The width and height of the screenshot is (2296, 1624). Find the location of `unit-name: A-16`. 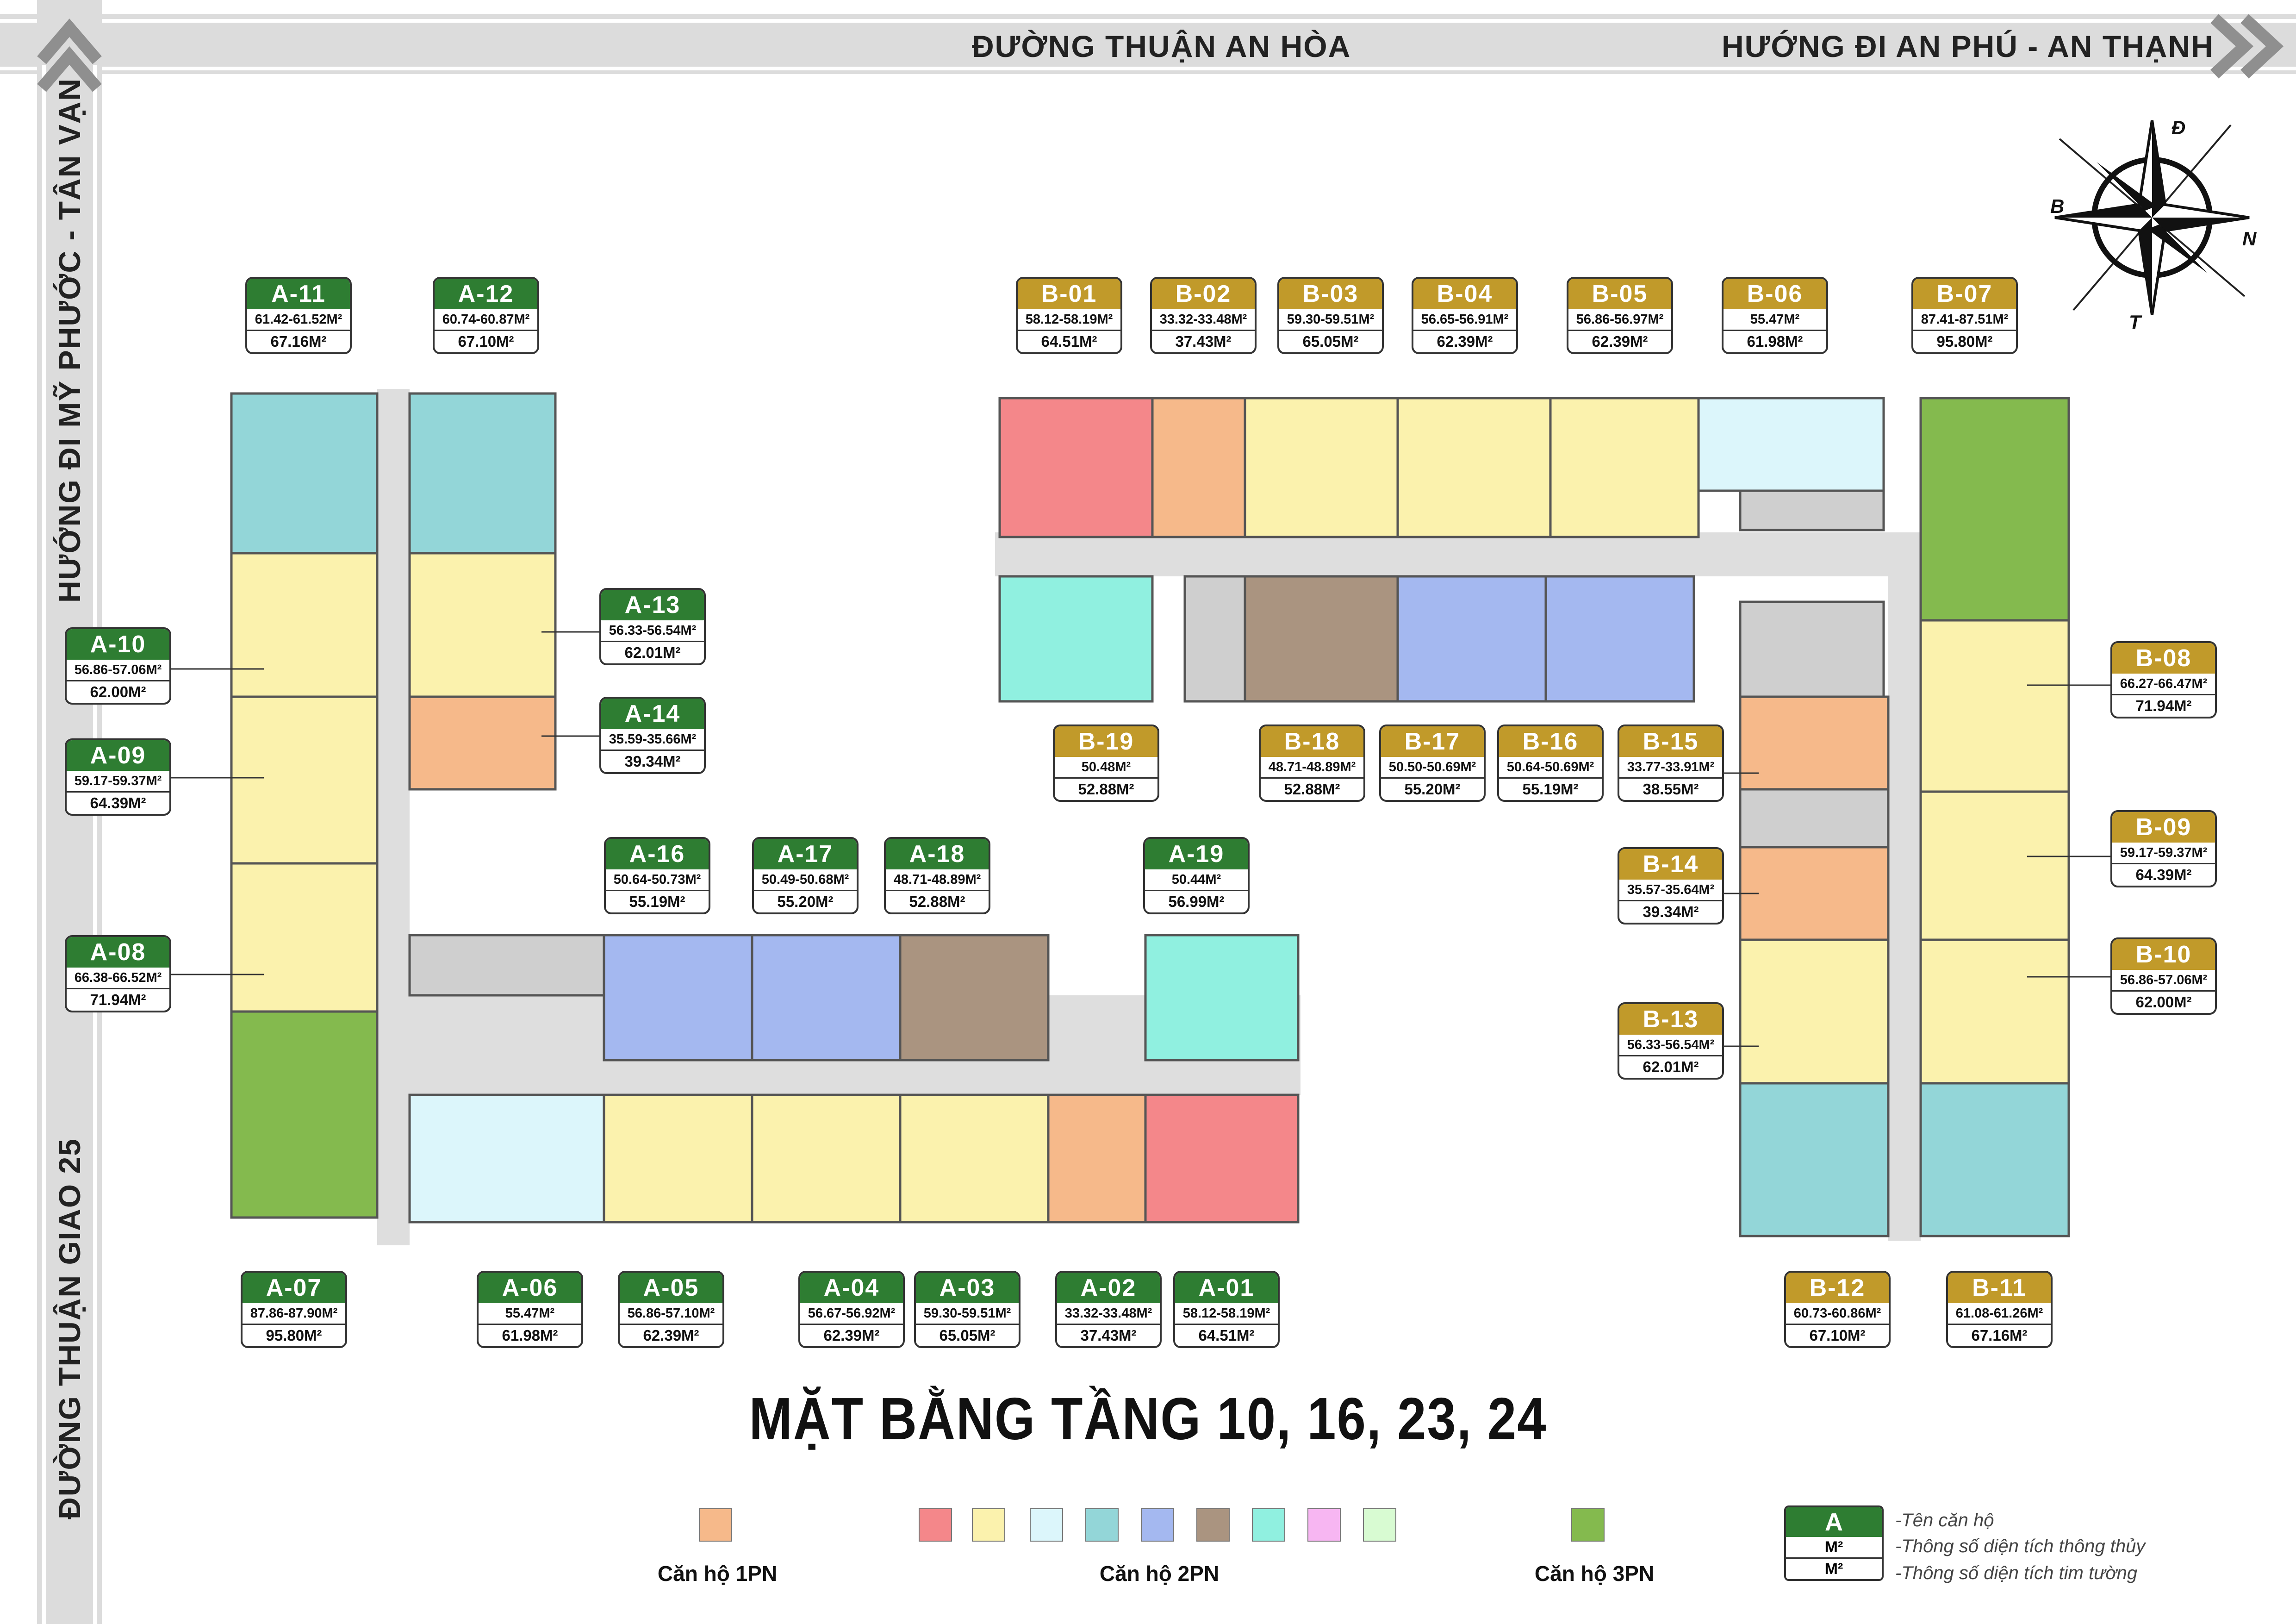

unit-name: A-16 is located at coordinates (657, 854).